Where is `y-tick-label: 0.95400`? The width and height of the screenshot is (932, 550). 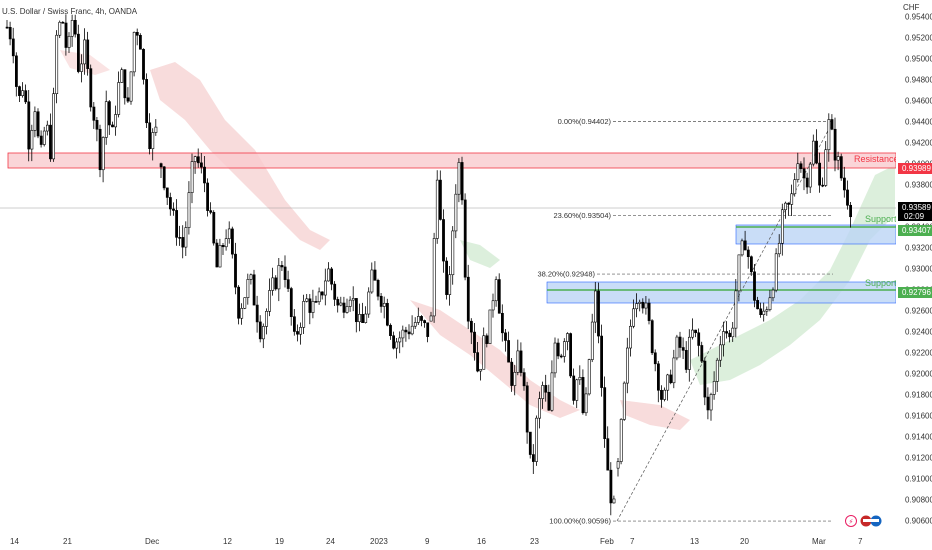 y-tick-label: 0.95400 is located at coordinates (918, 17).